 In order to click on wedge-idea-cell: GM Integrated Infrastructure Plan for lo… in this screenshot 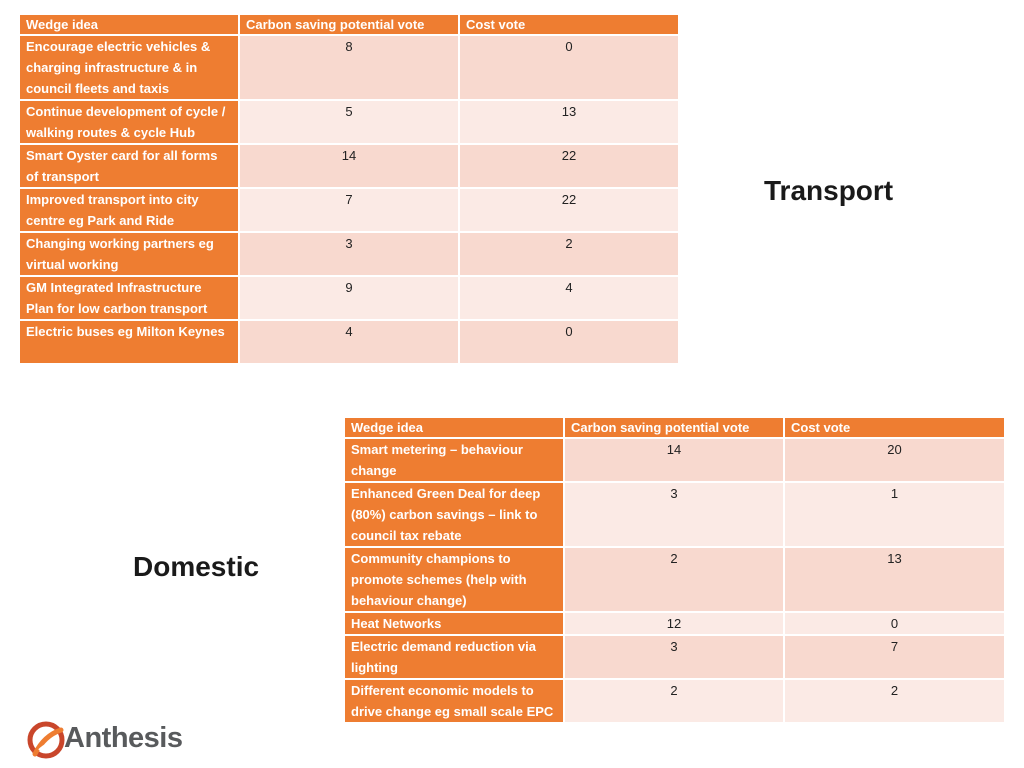, I will do `click(129, 298)`.